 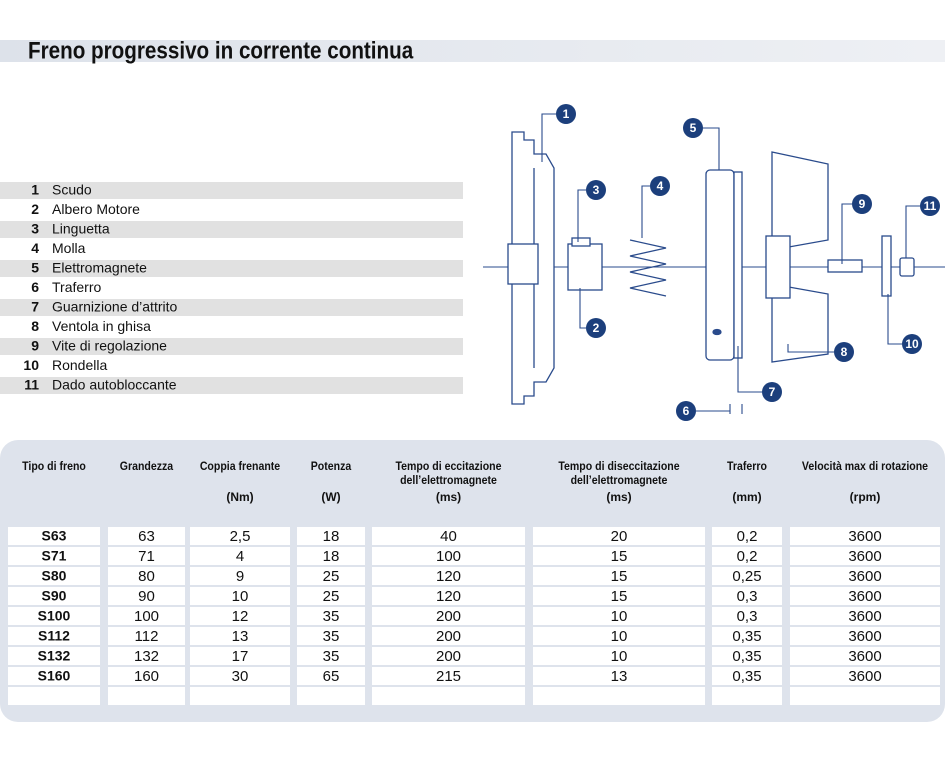 I want to click on column-unit: (ms), so click(x=448, y=497).